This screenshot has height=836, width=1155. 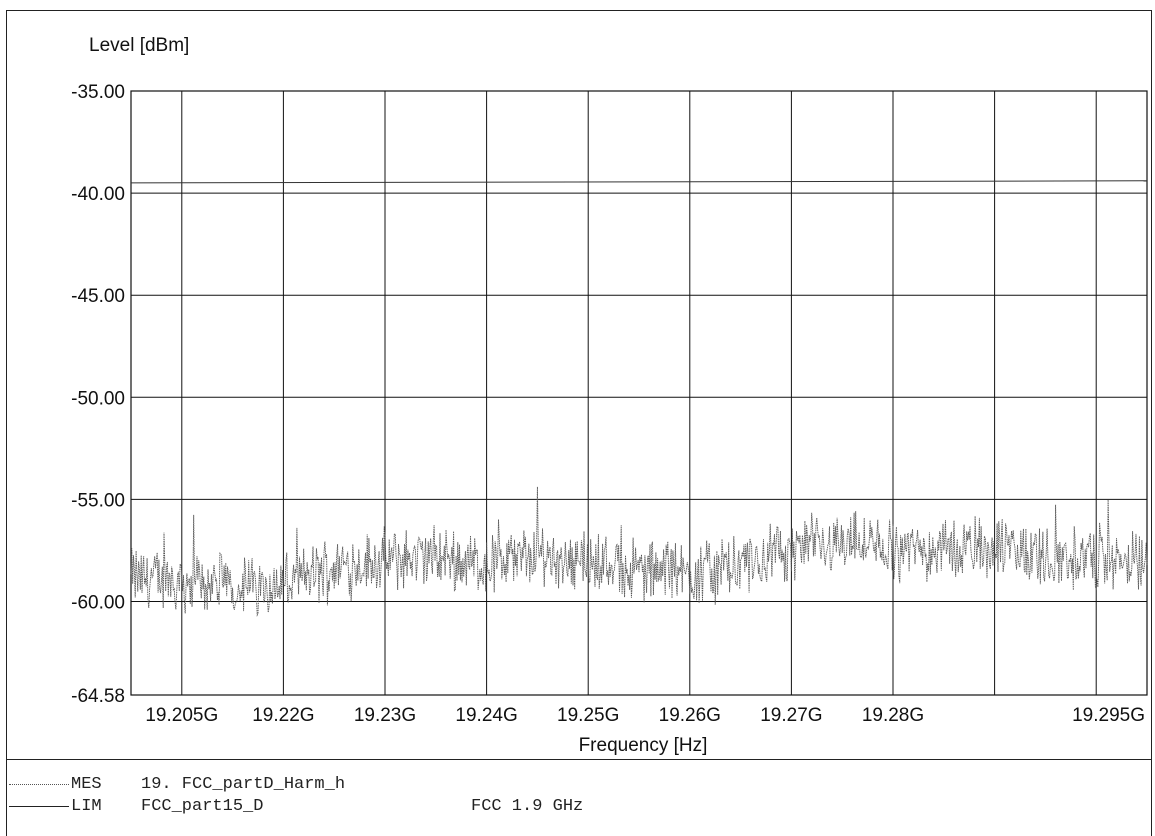 What do you see at coordinates (1108, 715) in the screenshot?
I see `x-tick-label: 19.295G` at bounding box center [1108, 715].